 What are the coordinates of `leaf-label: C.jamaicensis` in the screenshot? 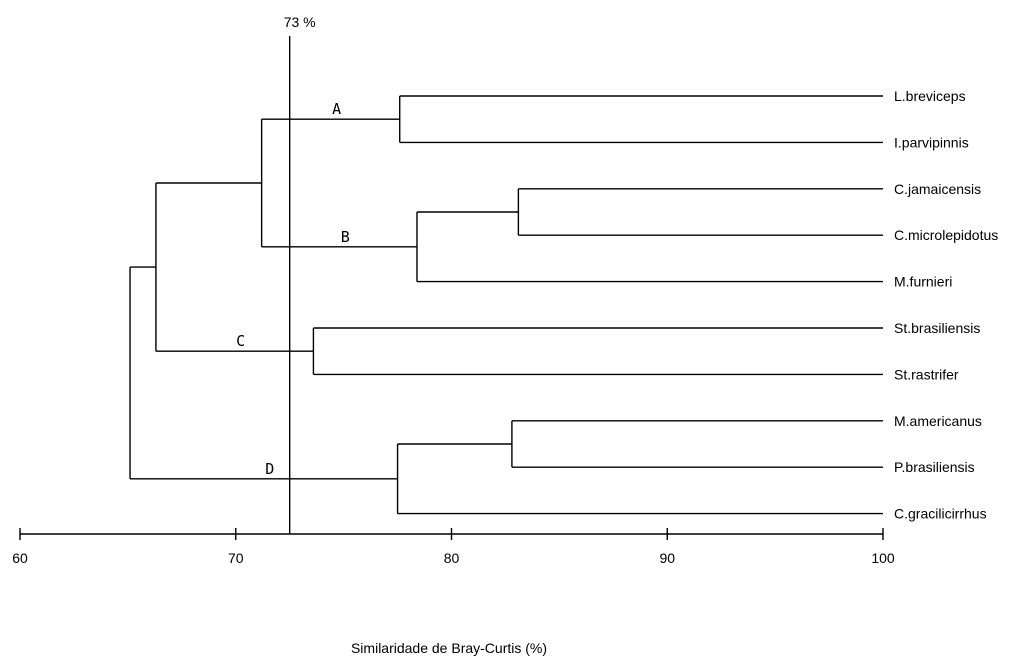 It's located at (937, 189).